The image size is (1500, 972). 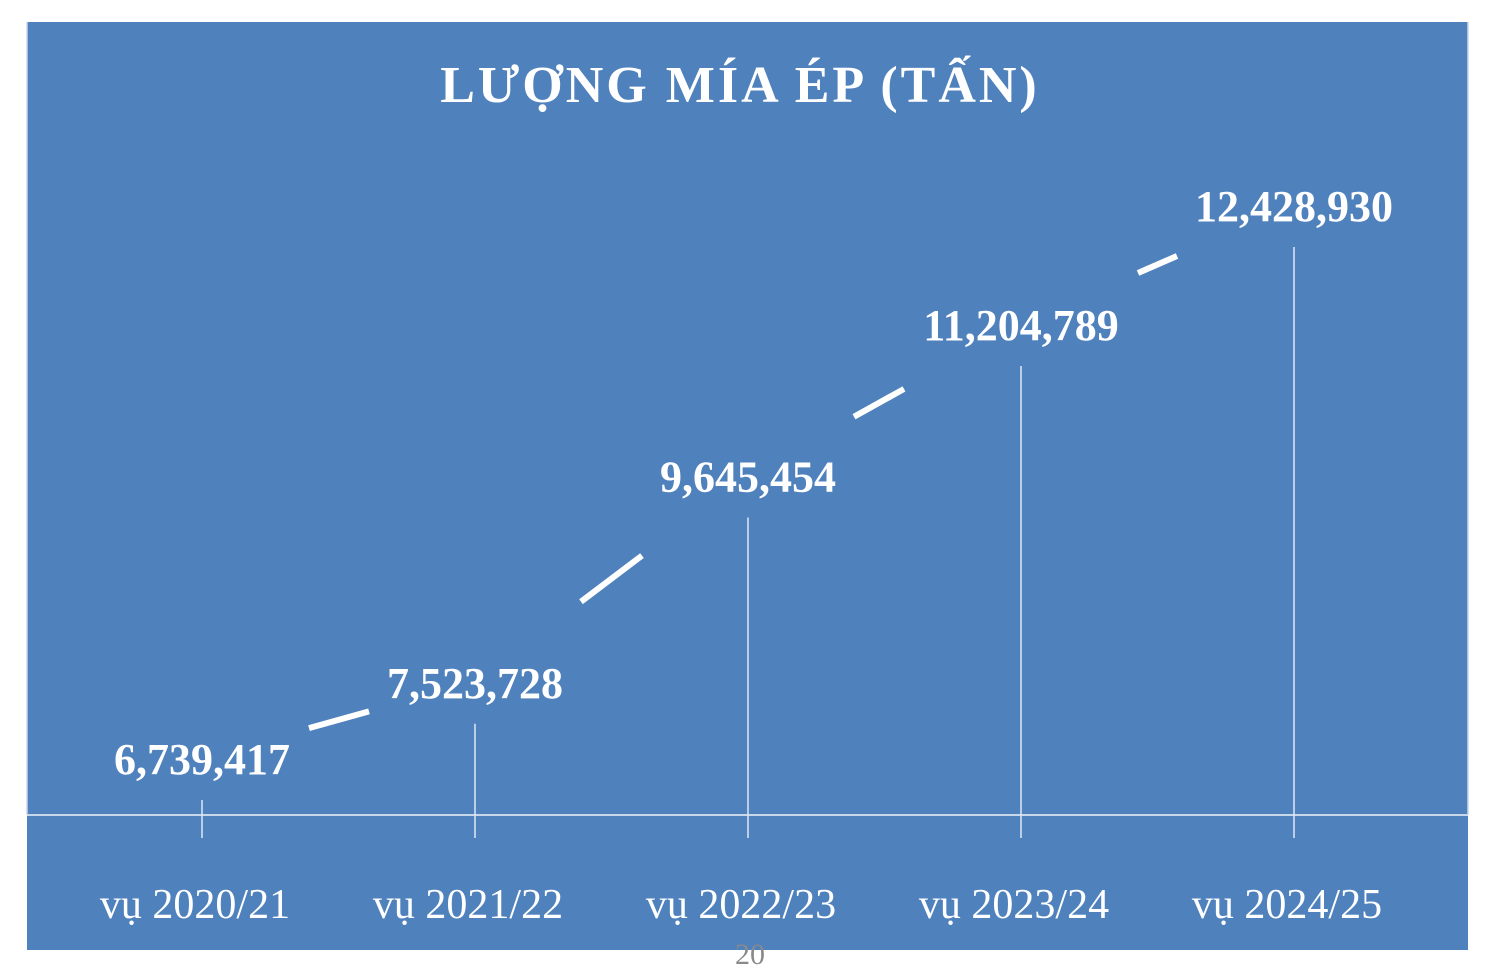 I want to click on category-label-4: vụ 2023/24, so click(x=1014, y=905).